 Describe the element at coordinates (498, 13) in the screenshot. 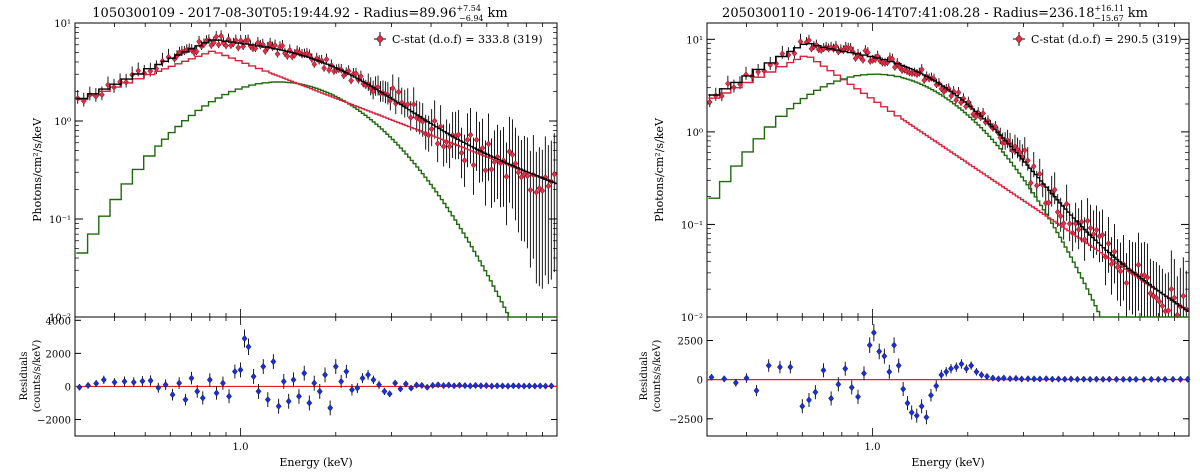

I see `chart-title-unit: km` at that location.